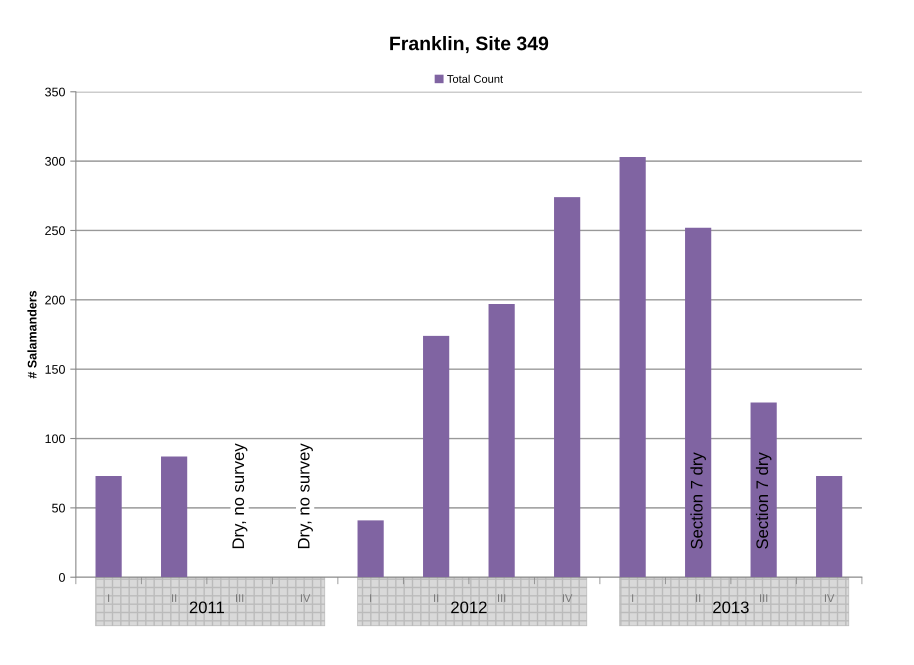  Describe the element at coordinates (32, 334) in the screenshot. I see `y-axis-title: # Salamanders` at that location.